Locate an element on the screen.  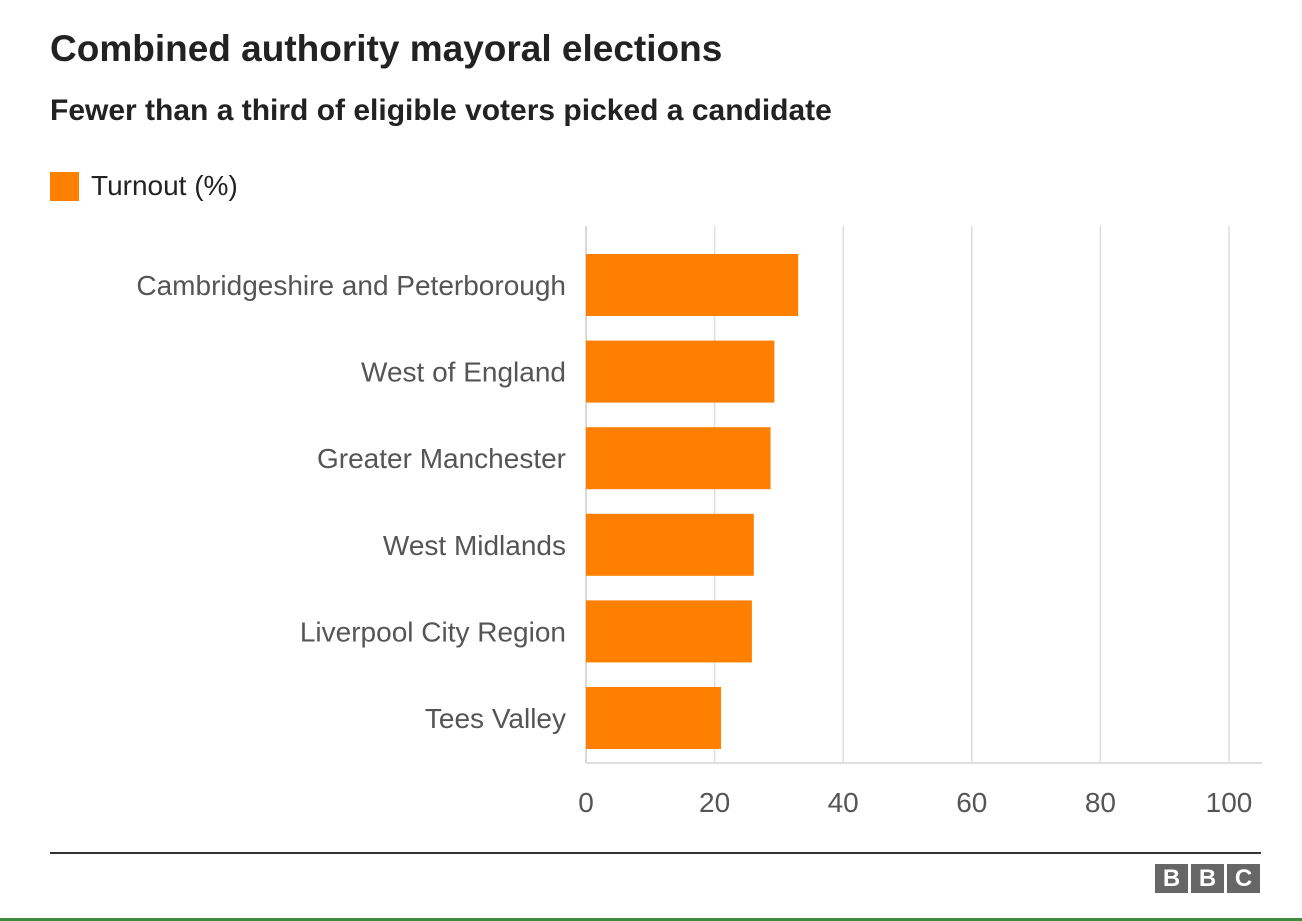
legend: Turnout (%) is located at coordinates (144, 186).